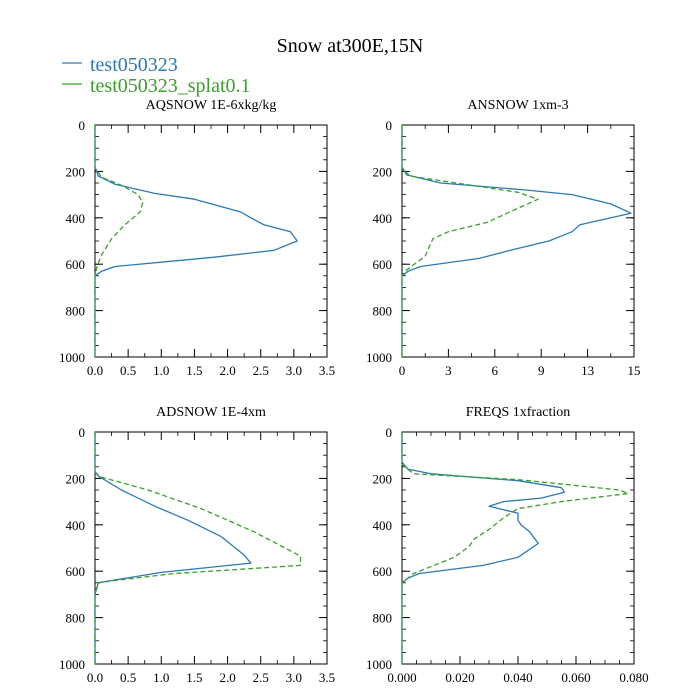  What do you see at coordinates (518, 412) in the screenshot?
I see `chart-title: FREQS 1xfraction` at bounding box center [518, 412].